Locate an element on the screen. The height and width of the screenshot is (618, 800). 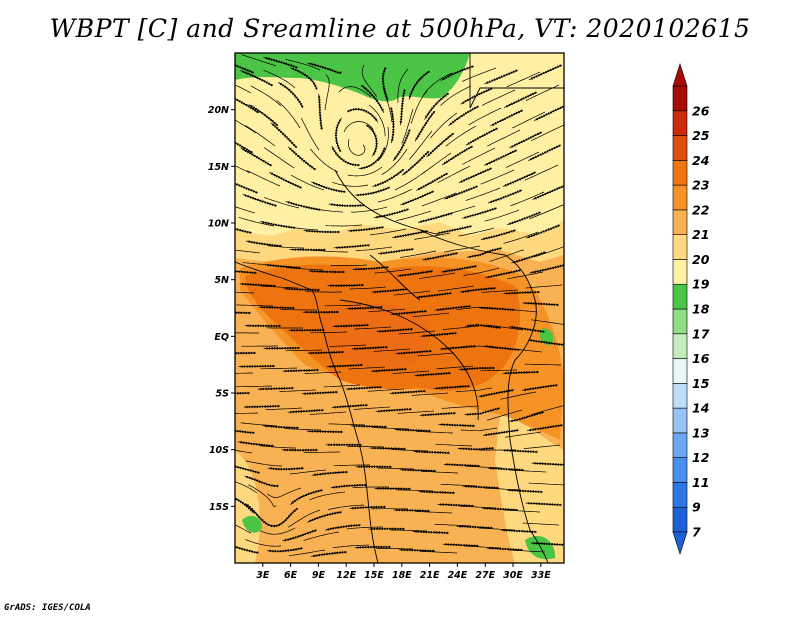
y-tick-label: 15N is located at coordinates (218, 167).